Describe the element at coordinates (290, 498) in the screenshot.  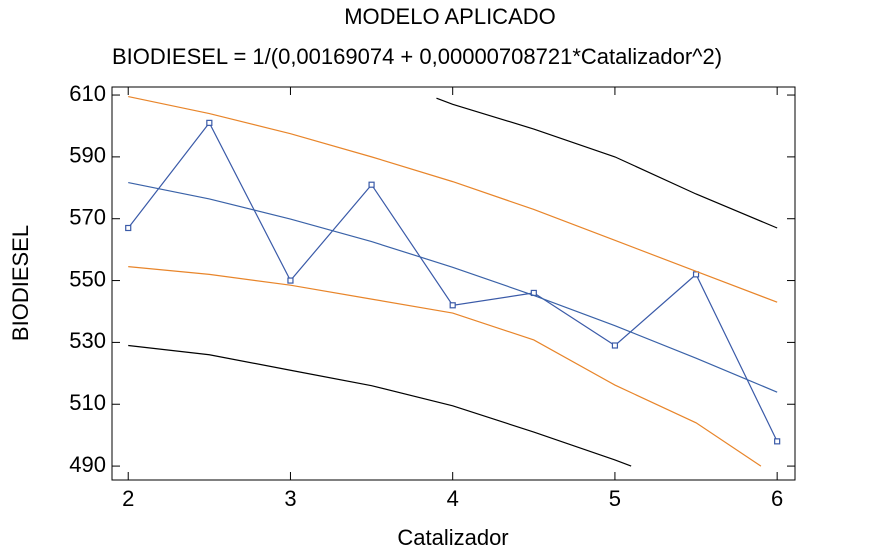
I see `x-tick-label: 3` at that location.